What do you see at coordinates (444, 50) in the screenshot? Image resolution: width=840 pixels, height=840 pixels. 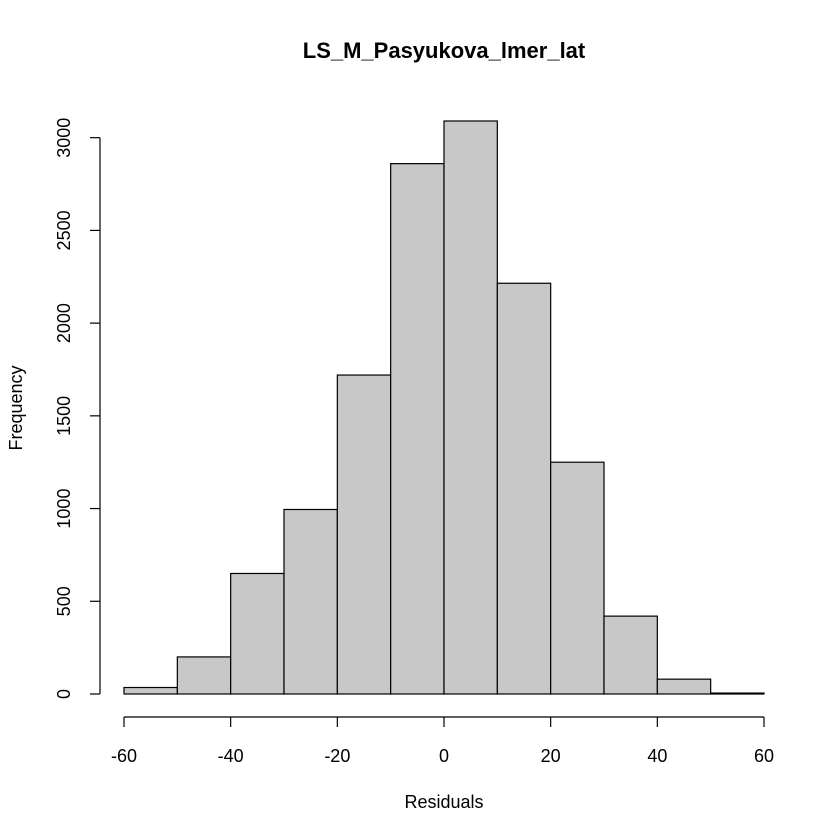 I see `chart-title: LS_M_Pasyukova_lmer_lat` at bounding box center [444, 50].